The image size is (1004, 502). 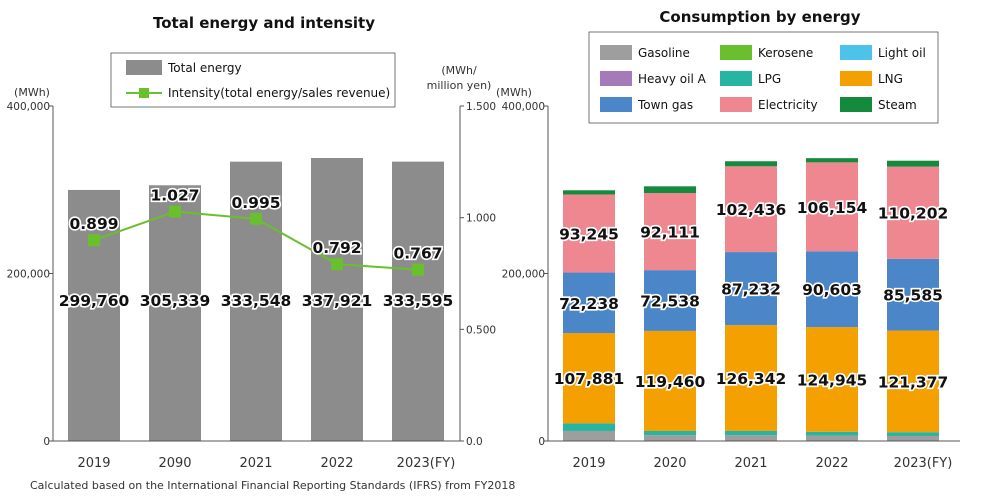 What do you see at coordinates (672, 79) in the screenshot?
I see `legend-label-heavy-oil-a: Heavy oil A` at bounding box center [672, 79].